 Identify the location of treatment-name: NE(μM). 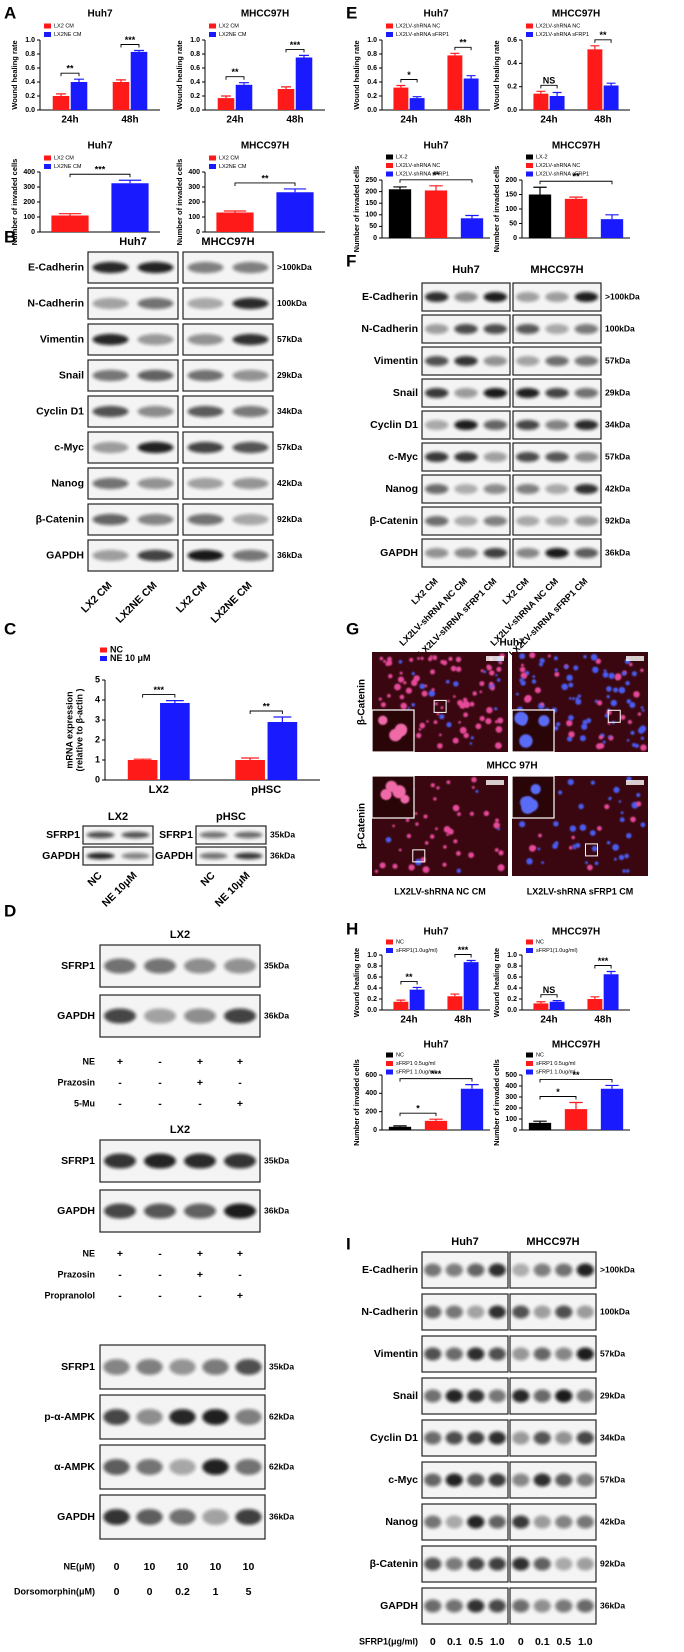
(80, 1566).